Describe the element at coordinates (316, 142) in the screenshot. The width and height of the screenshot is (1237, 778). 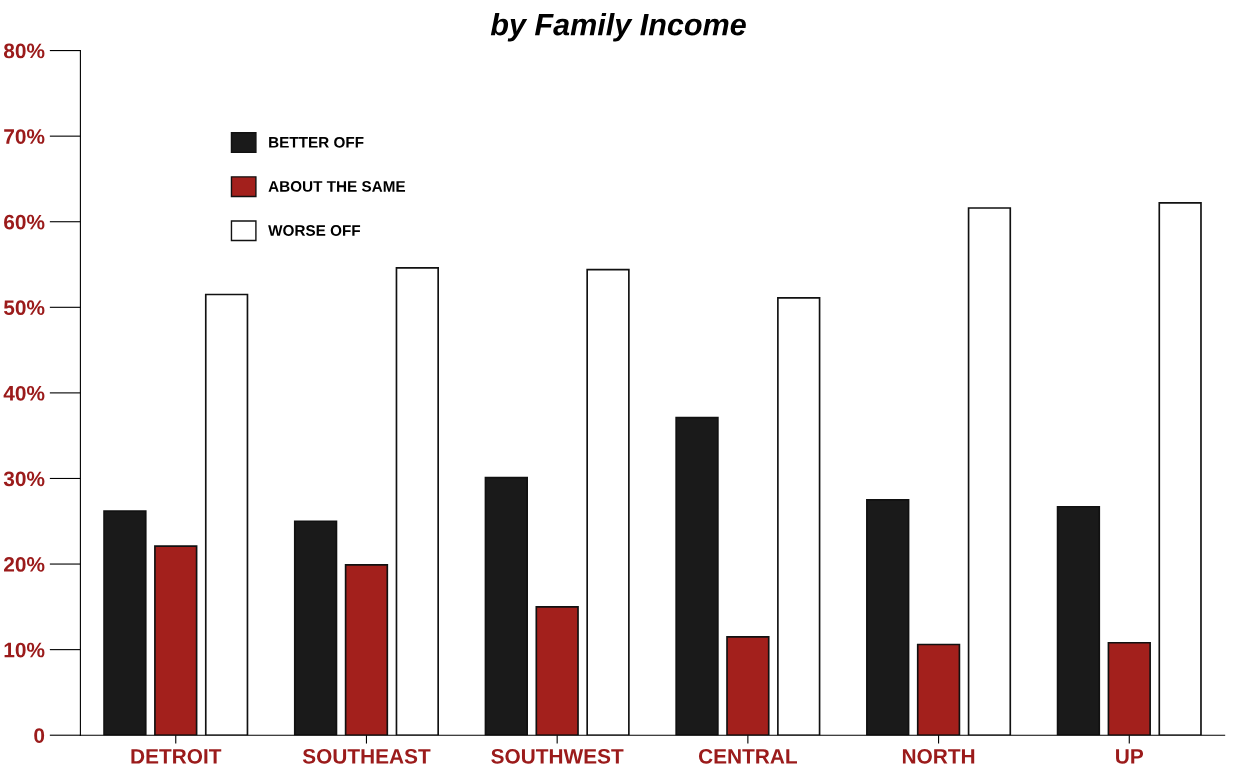
I see `legend-label: BETTER OFF` at that location.